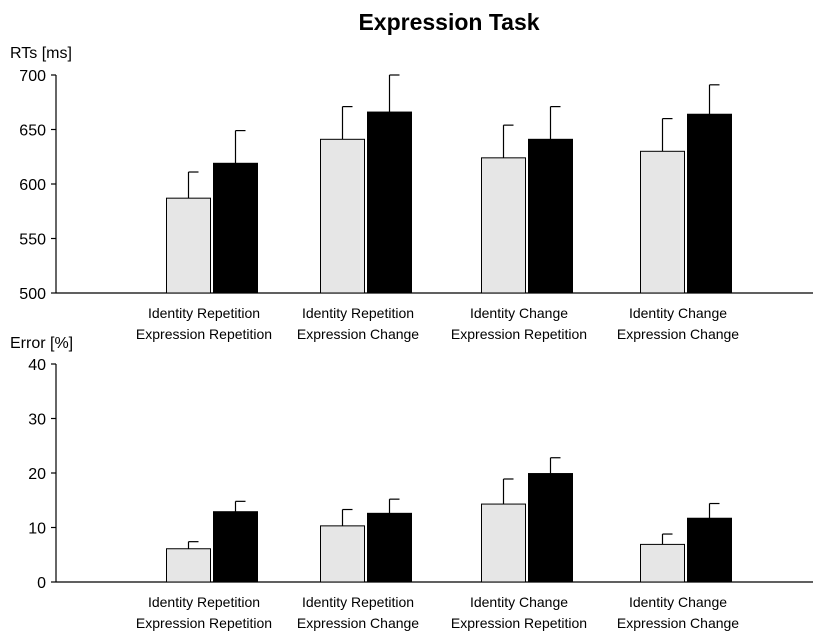 The width and height of the screenshot is (829, 635). What do you see at coordinates (41, 53) in the screenshot?
I see `y-axis-label: RTs [ms]` at bounding box center [41, 53].